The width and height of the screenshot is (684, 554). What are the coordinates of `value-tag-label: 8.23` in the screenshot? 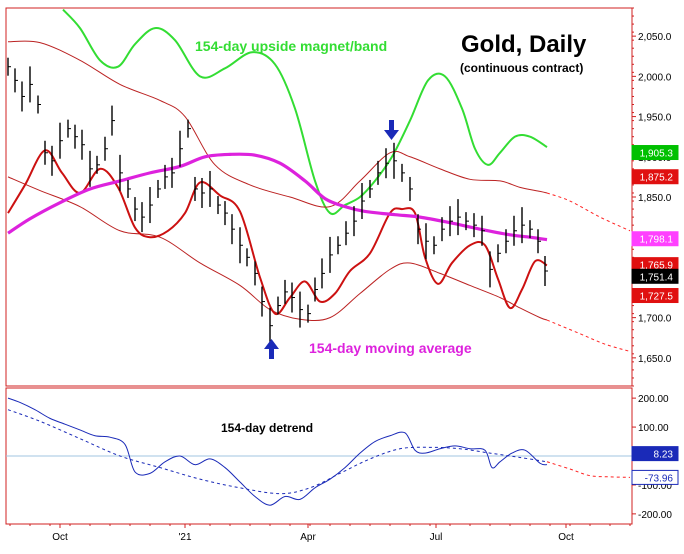 It's located at (664, 455).